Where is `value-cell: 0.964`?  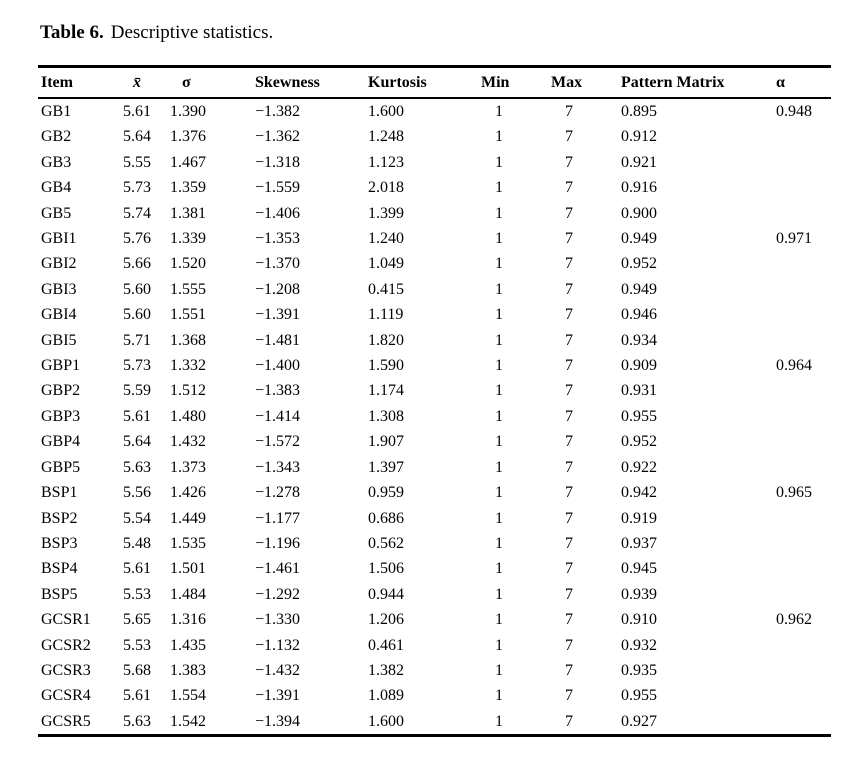
value-cell: 0.964 is located at coordinates (794, 366).